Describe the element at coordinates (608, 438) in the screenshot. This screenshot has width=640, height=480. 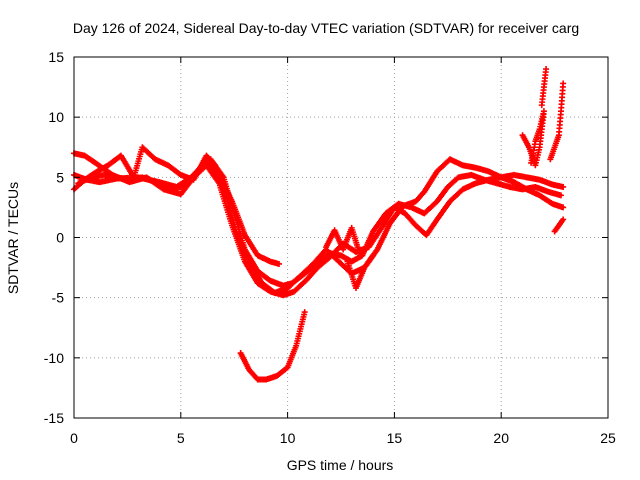
I see `x-tick-label: 25` at that location.